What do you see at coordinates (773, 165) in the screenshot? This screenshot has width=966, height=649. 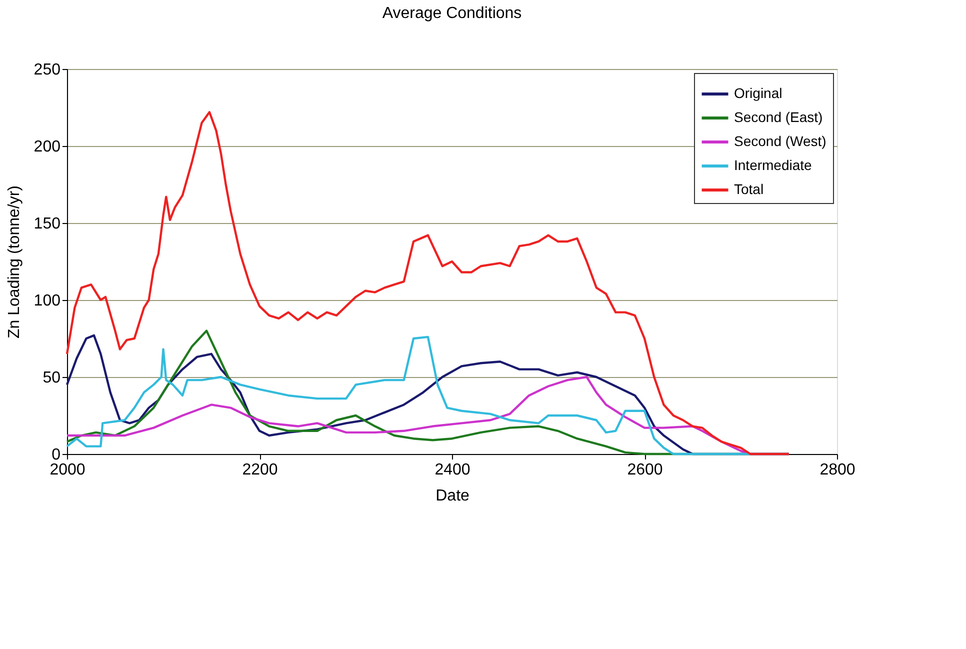 I see `legend-label: Intermediate` at bounding box center [773, 165].